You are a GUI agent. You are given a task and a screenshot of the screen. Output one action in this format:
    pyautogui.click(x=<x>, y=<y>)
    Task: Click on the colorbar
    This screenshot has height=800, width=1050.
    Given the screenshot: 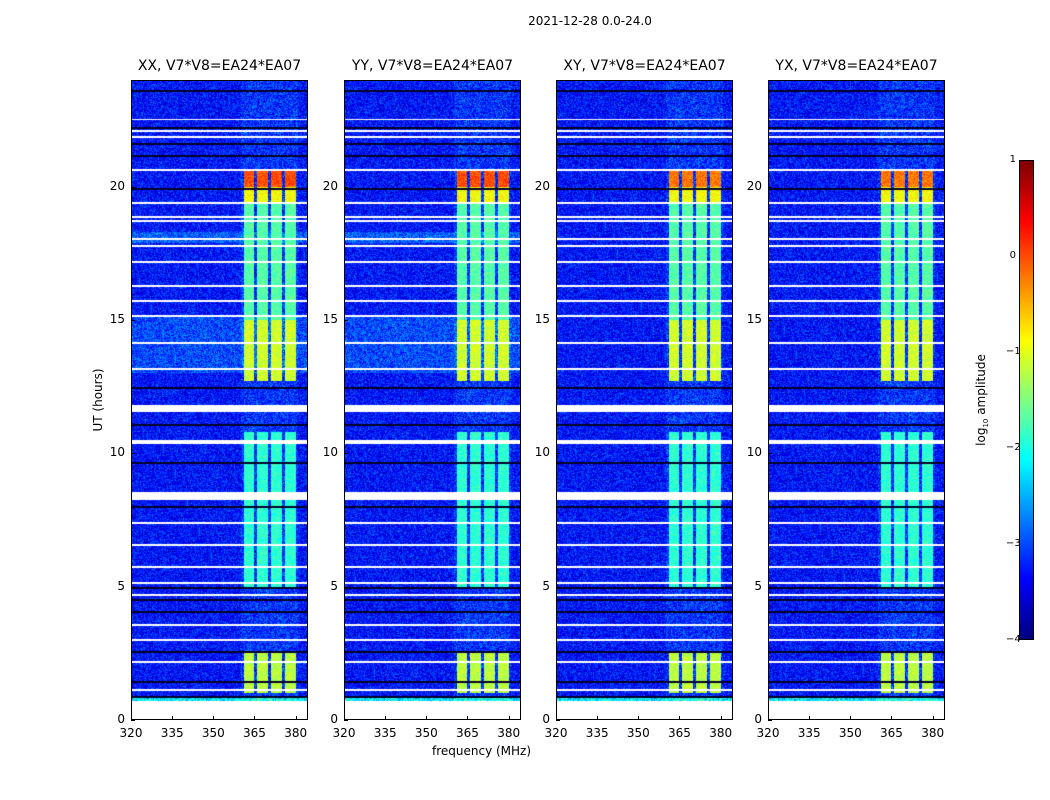 What is the action you would take?
    pyautogui.click(x=1026, y=400)
    